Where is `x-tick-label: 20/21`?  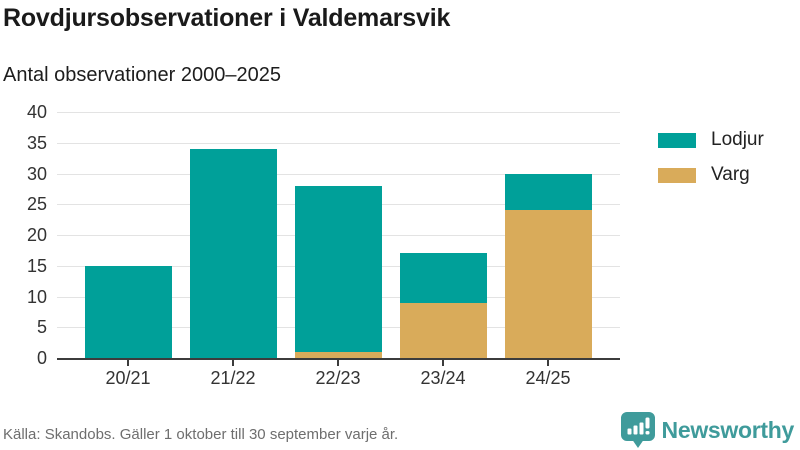
x-tick-label: 20/21 is located at coordinates (128, 378).